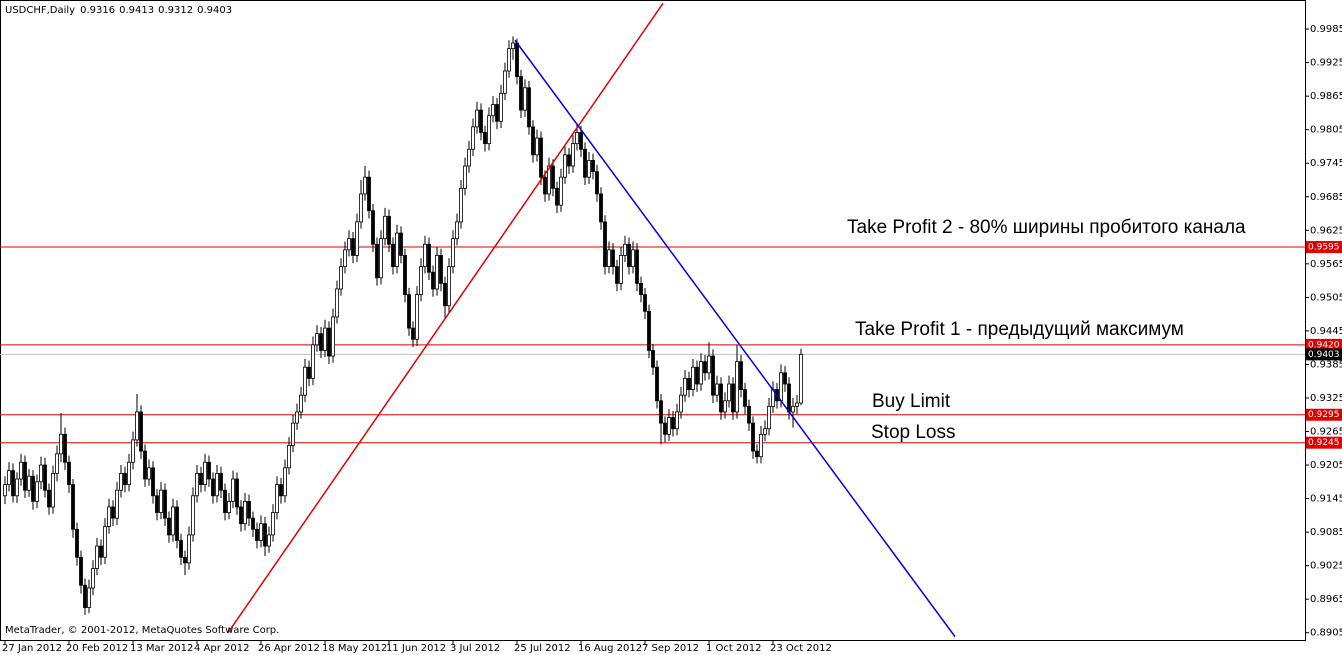  I want to click on chart-title: USDCHF,Daily, so click(40, 10).